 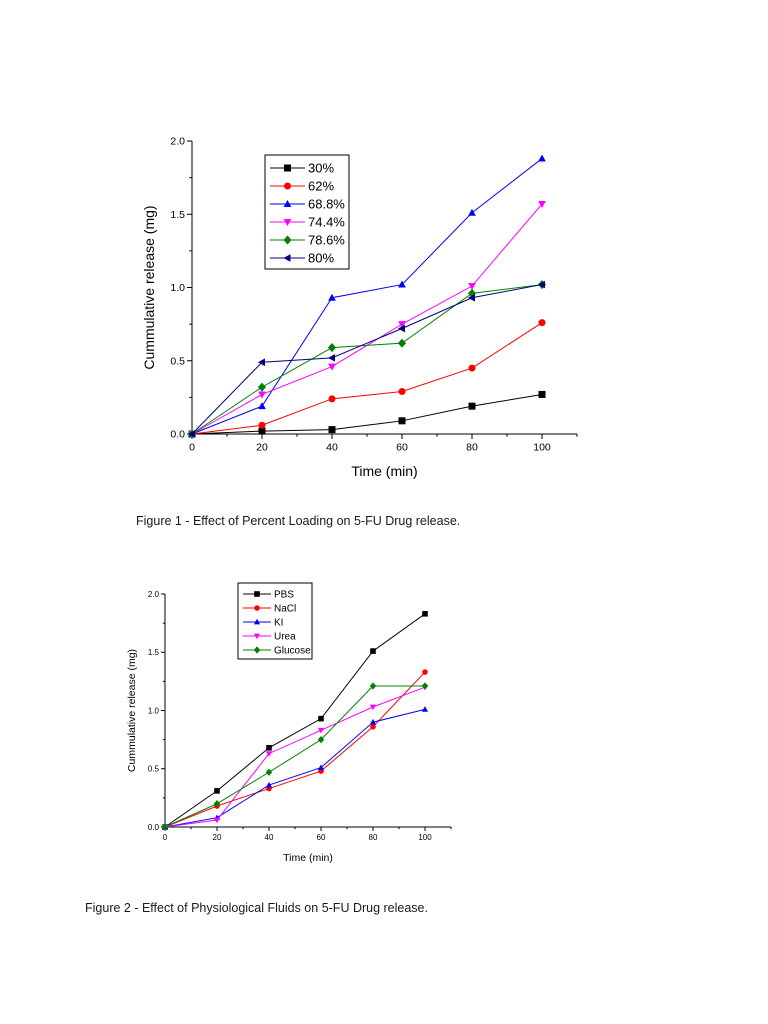 I want to click on legend-label-68-8: 68.8%, so click(x=326, y=204).